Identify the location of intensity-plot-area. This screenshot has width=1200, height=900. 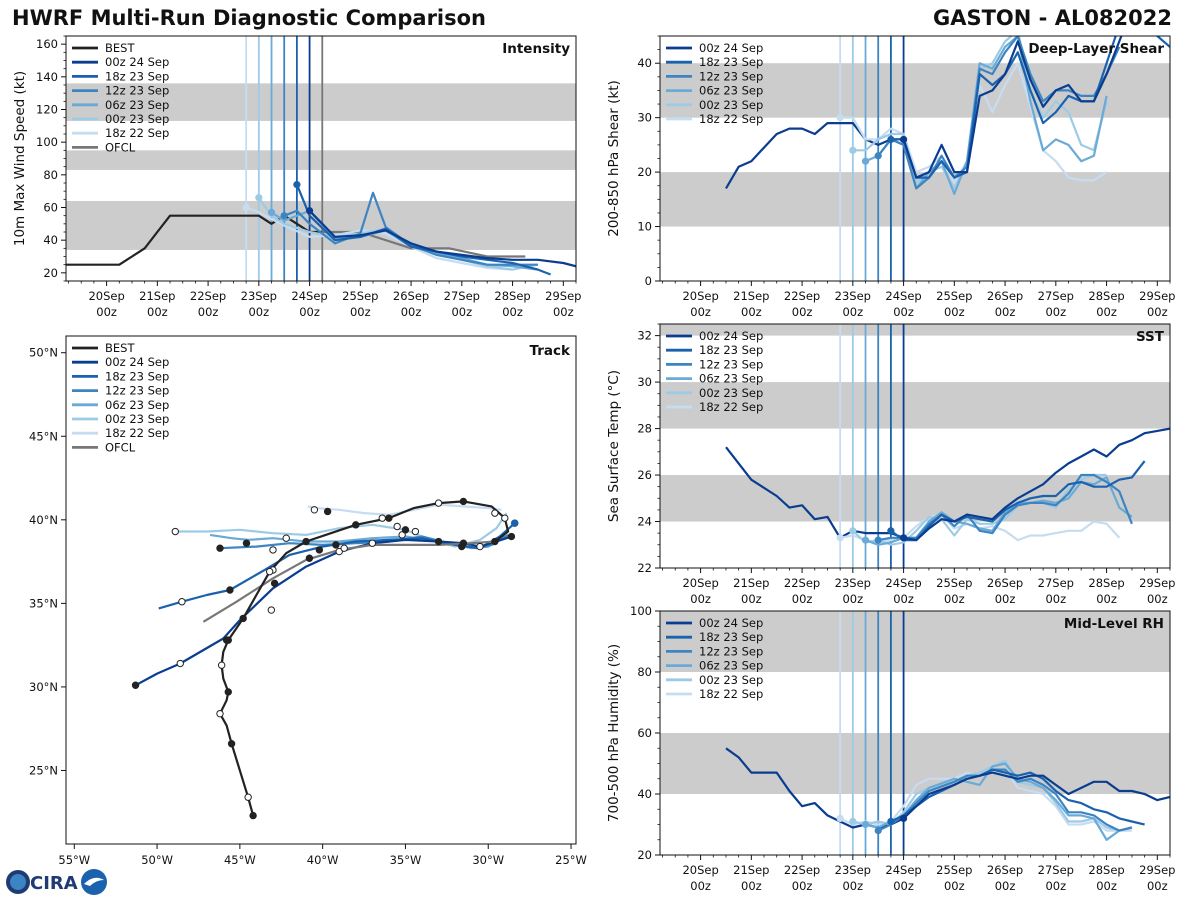
(321, 158).